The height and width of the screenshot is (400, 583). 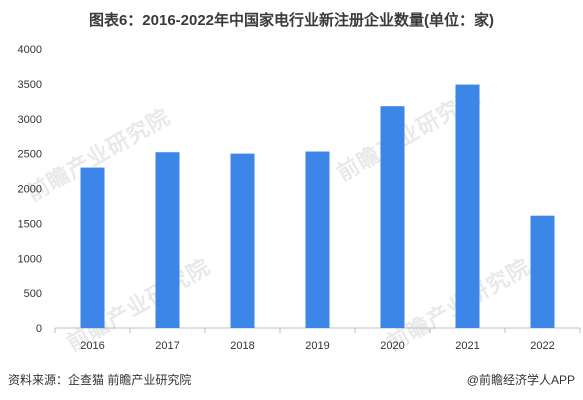 What do you see at coordinates (30, 224) in the screenshot?
I see `y-tick-label: 1500` at bounding box center [30, 224].